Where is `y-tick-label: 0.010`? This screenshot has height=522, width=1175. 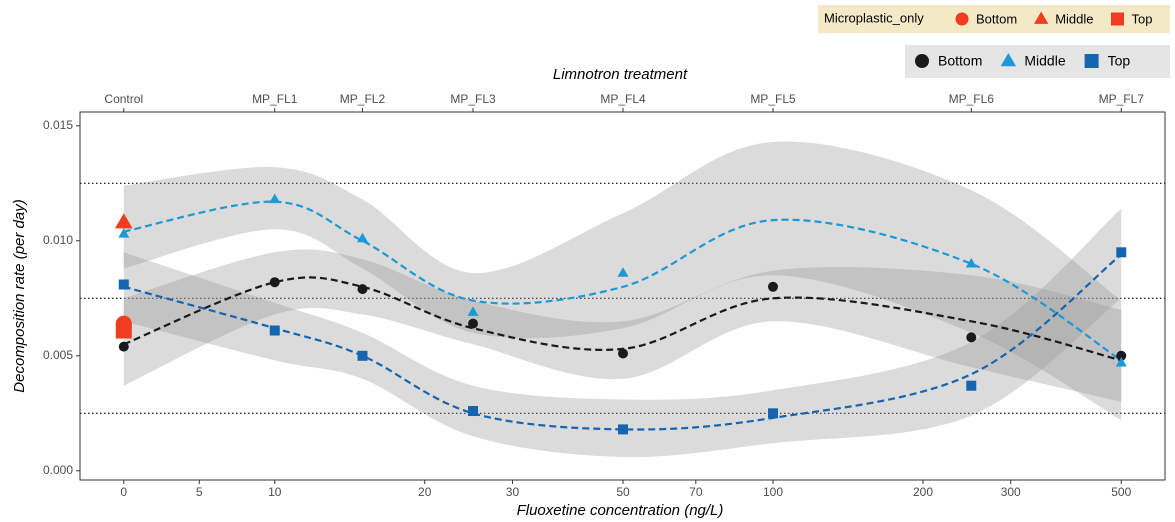
y-tick-label: 0.010 is located at coordinates (58, 240).